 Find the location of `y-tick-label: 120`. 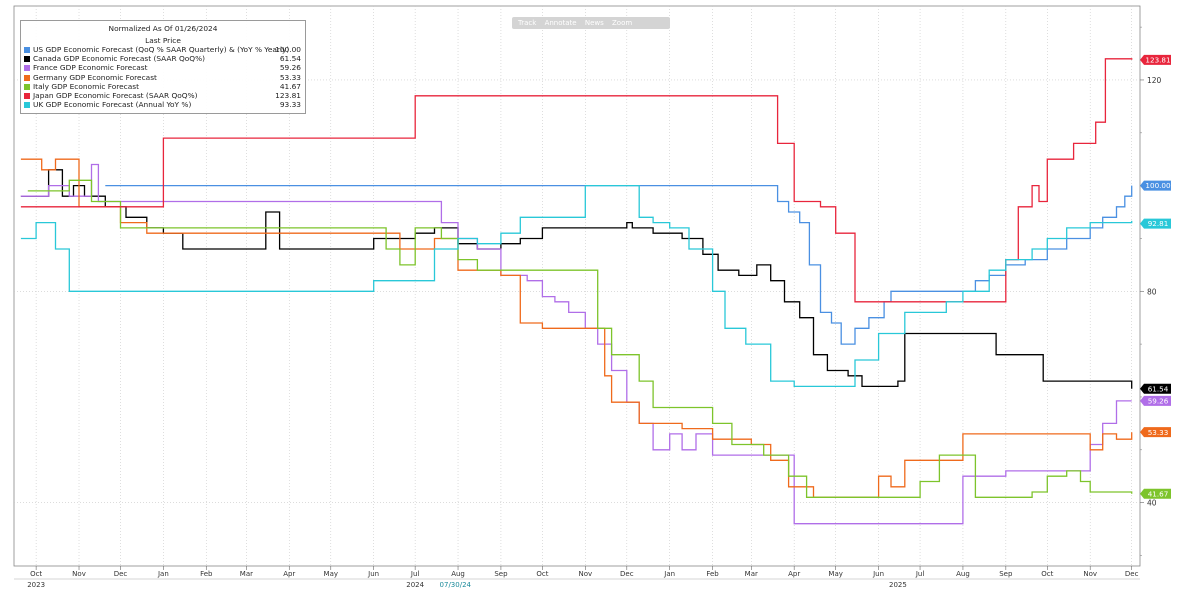

y-tick-label: 120 is located at coordinates (1154, 80).